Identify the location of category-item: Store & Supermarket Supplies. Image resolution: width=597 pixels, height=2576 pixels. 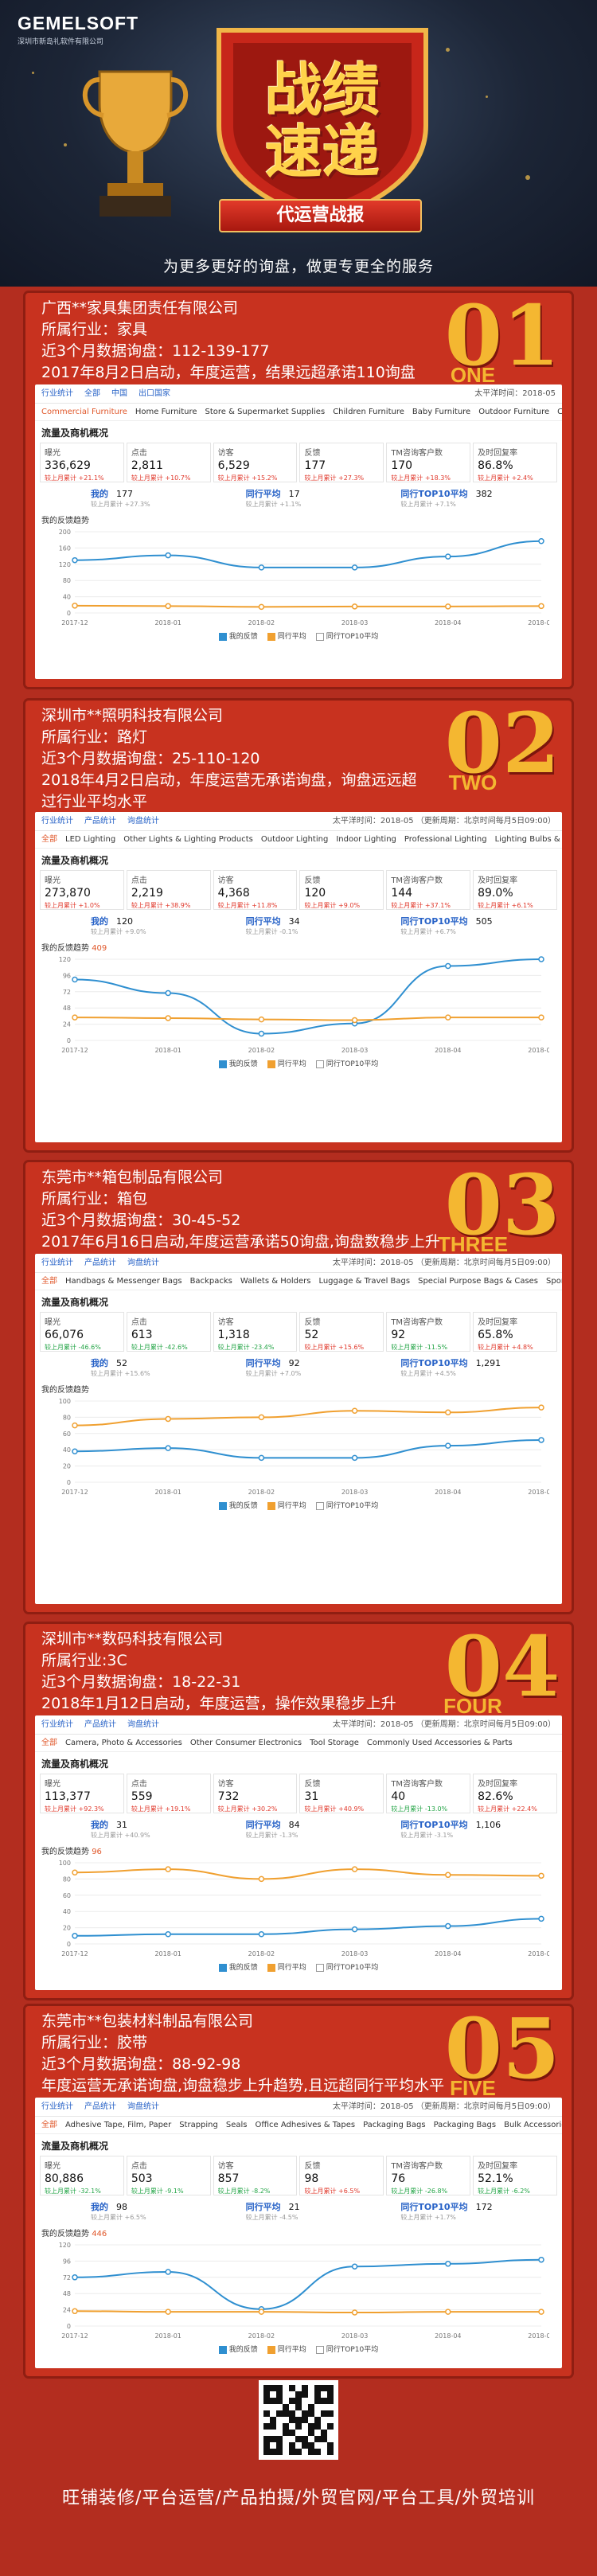
(265, 412).